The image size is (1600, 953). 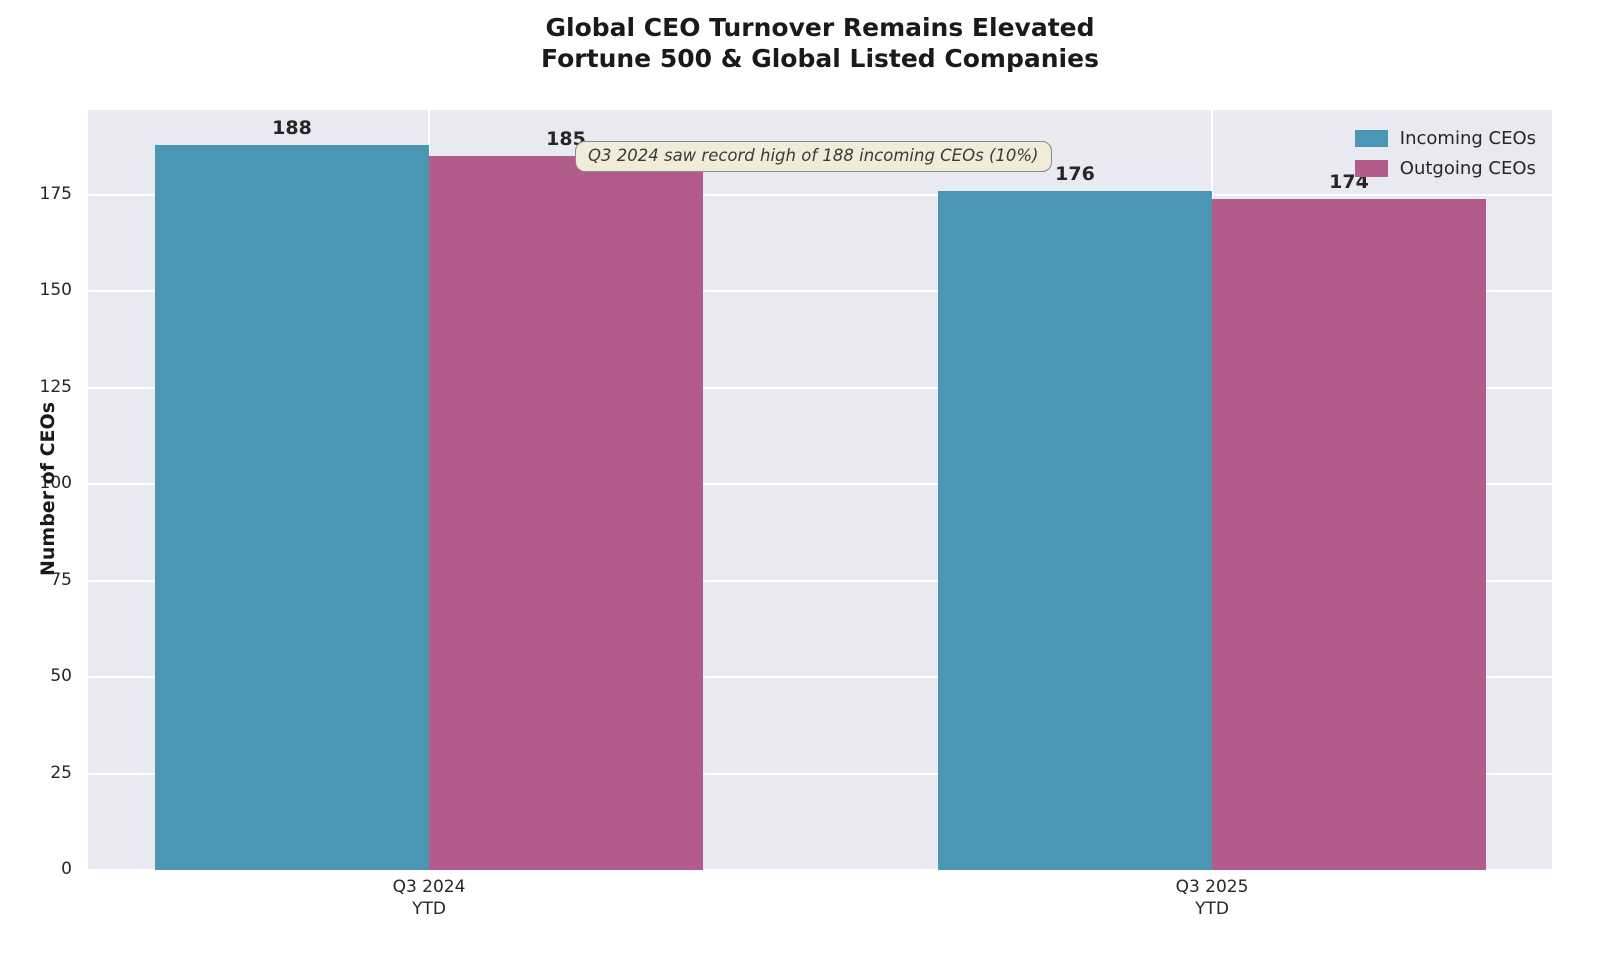 I want to click on bar-value-label: 176, so click(x=1075, y=174).